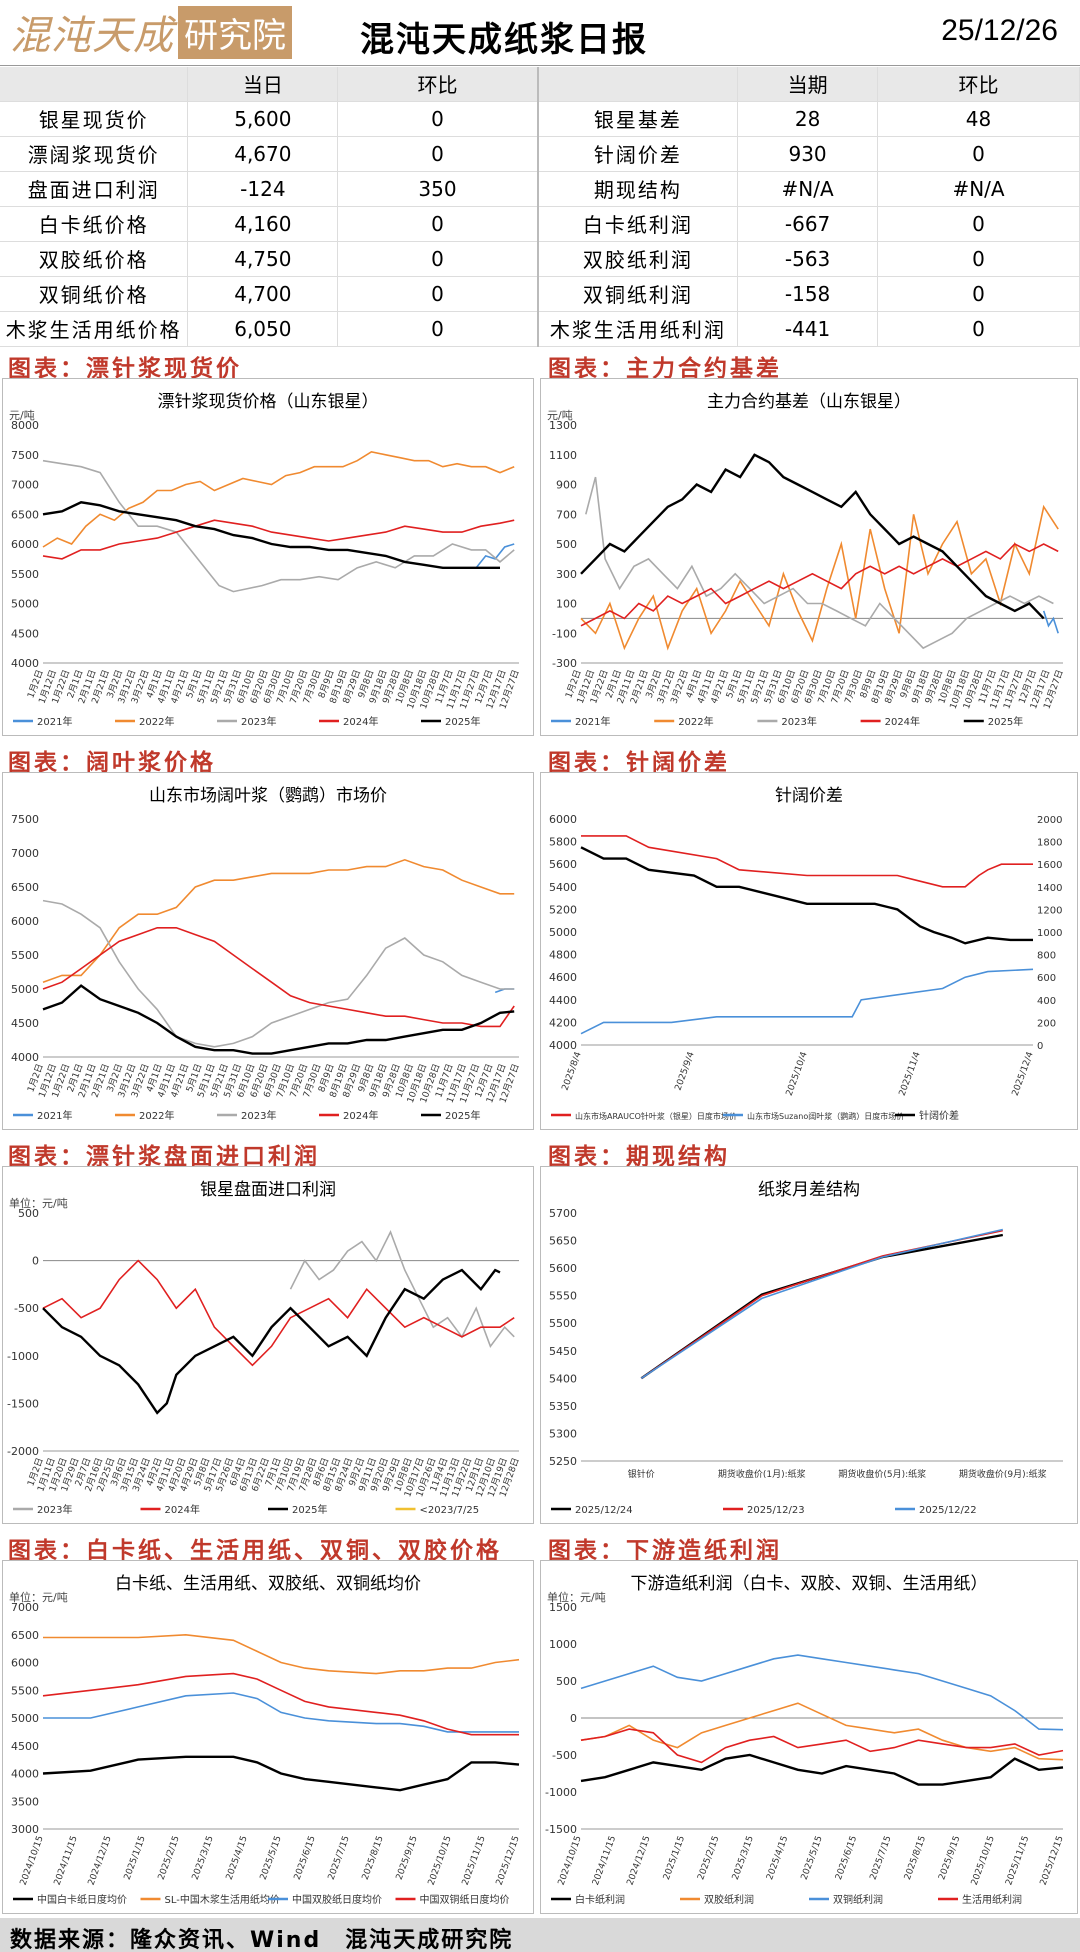 This screenshot has width=1080, height=1952. I want to click on x-tick-label: 2024/10/15, so click(32, 1861).